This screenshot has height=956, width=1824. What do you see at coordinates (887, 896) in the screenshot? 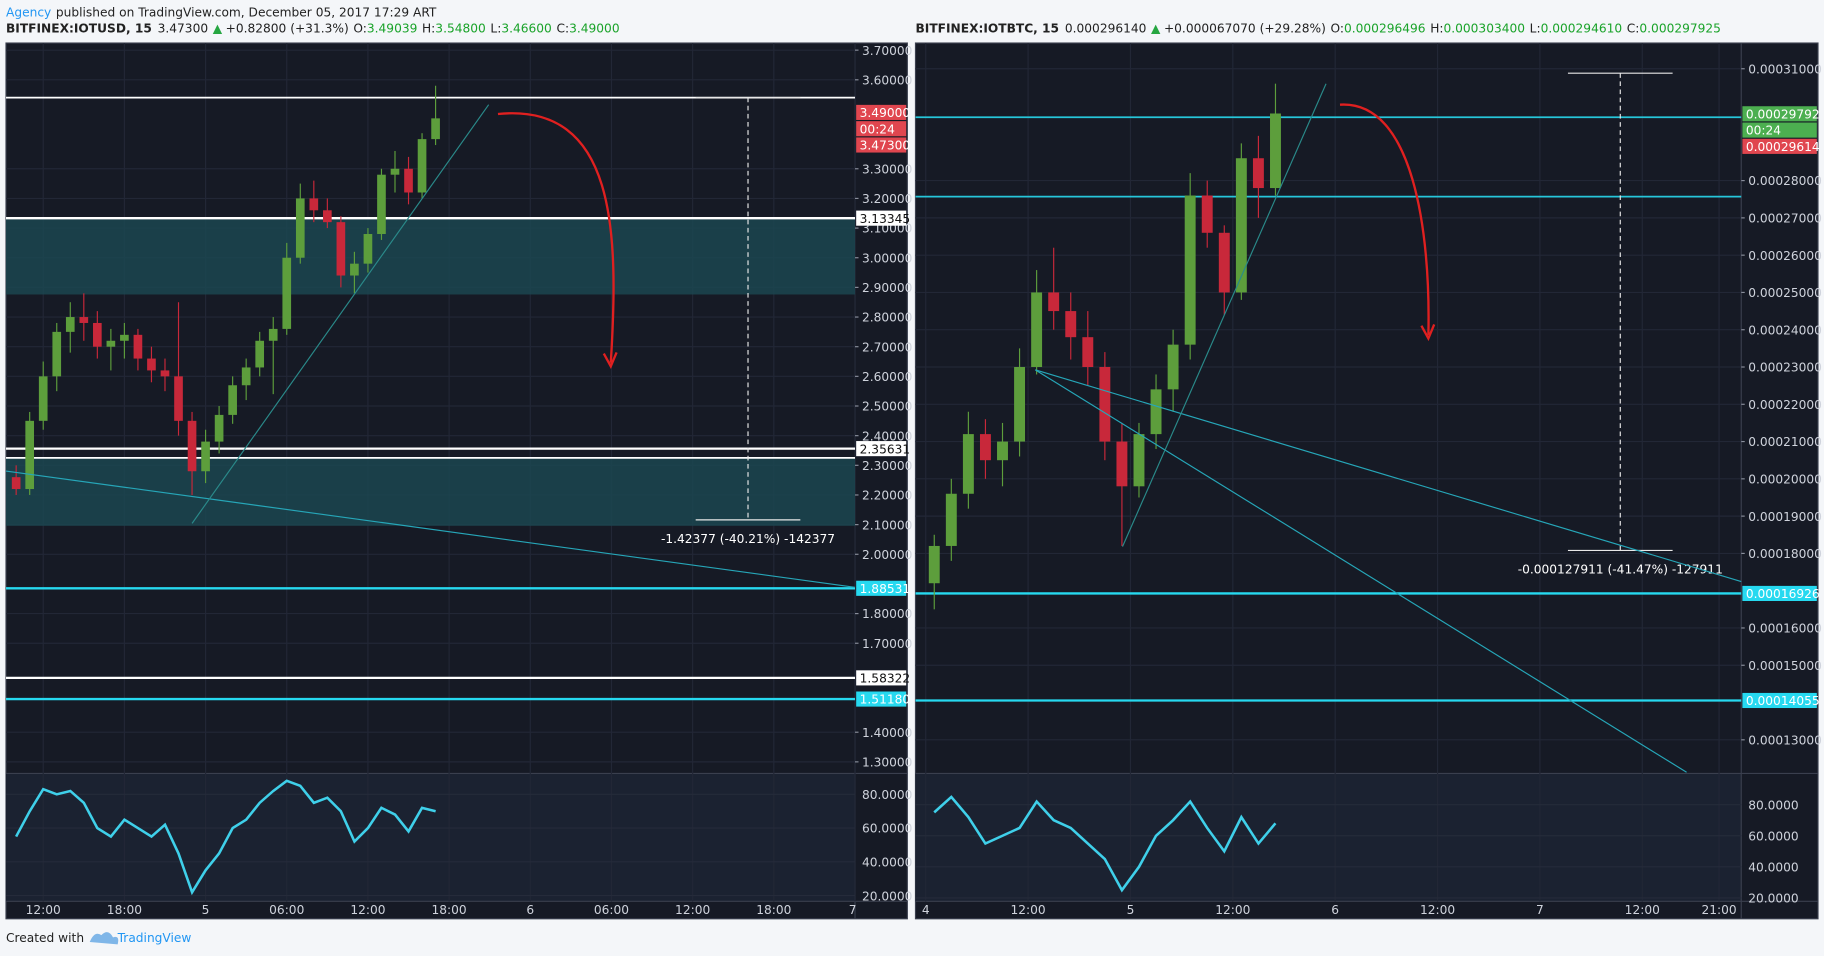
I see `rsi-tick-label: 20.0000` at bounding box center [887, 896].